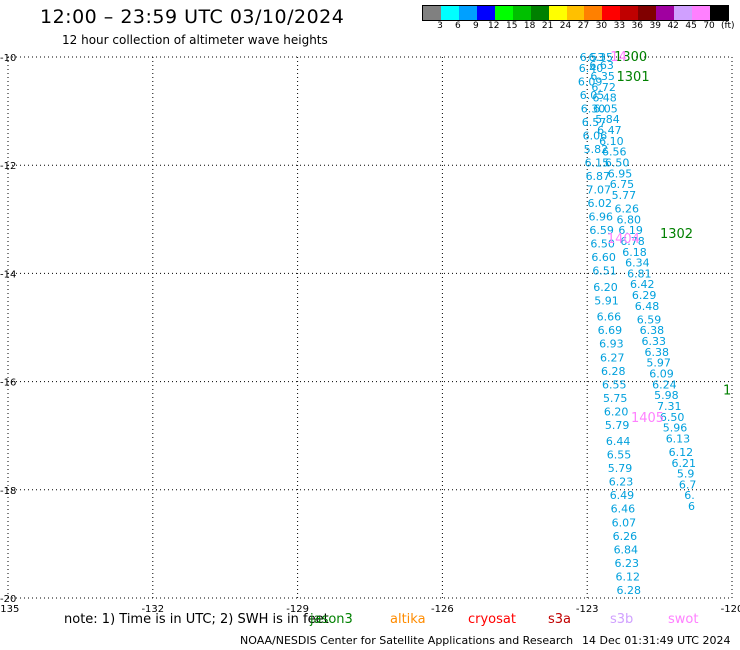 The width and height of the screenshot is (740, 650). What do you see at coordinates (592, 57) in the screenshot?
I see `wave-height-value: 6.53` at bounding box center [592, 57].